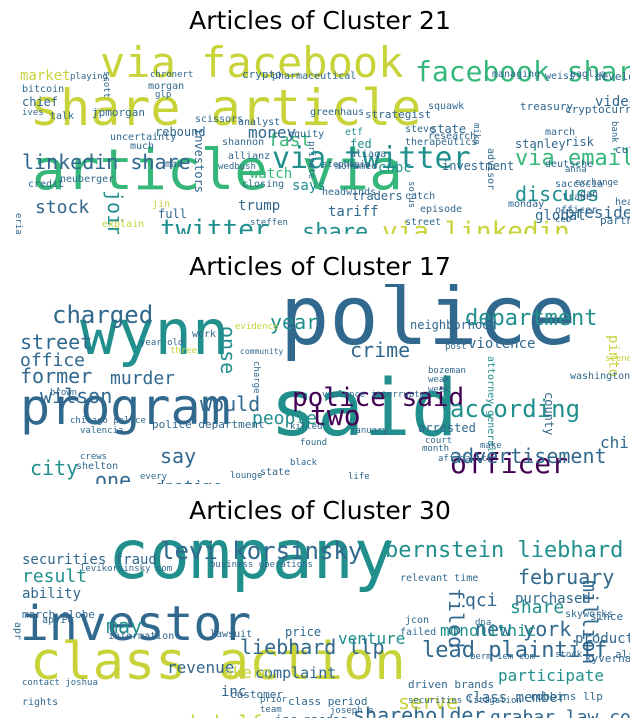  I want to click on cloud-word: via email, so click(572, 159).